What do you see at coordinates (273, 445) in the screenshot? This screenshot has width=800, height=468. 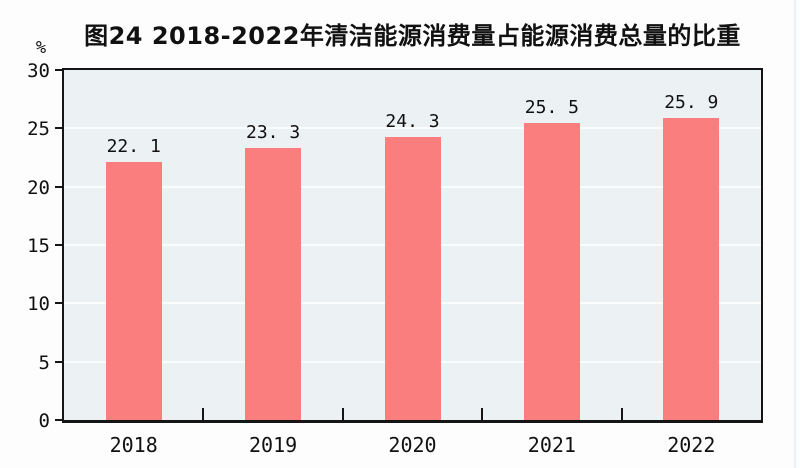 I see `x-category-label: 2019` at bounding box center [273, 445].